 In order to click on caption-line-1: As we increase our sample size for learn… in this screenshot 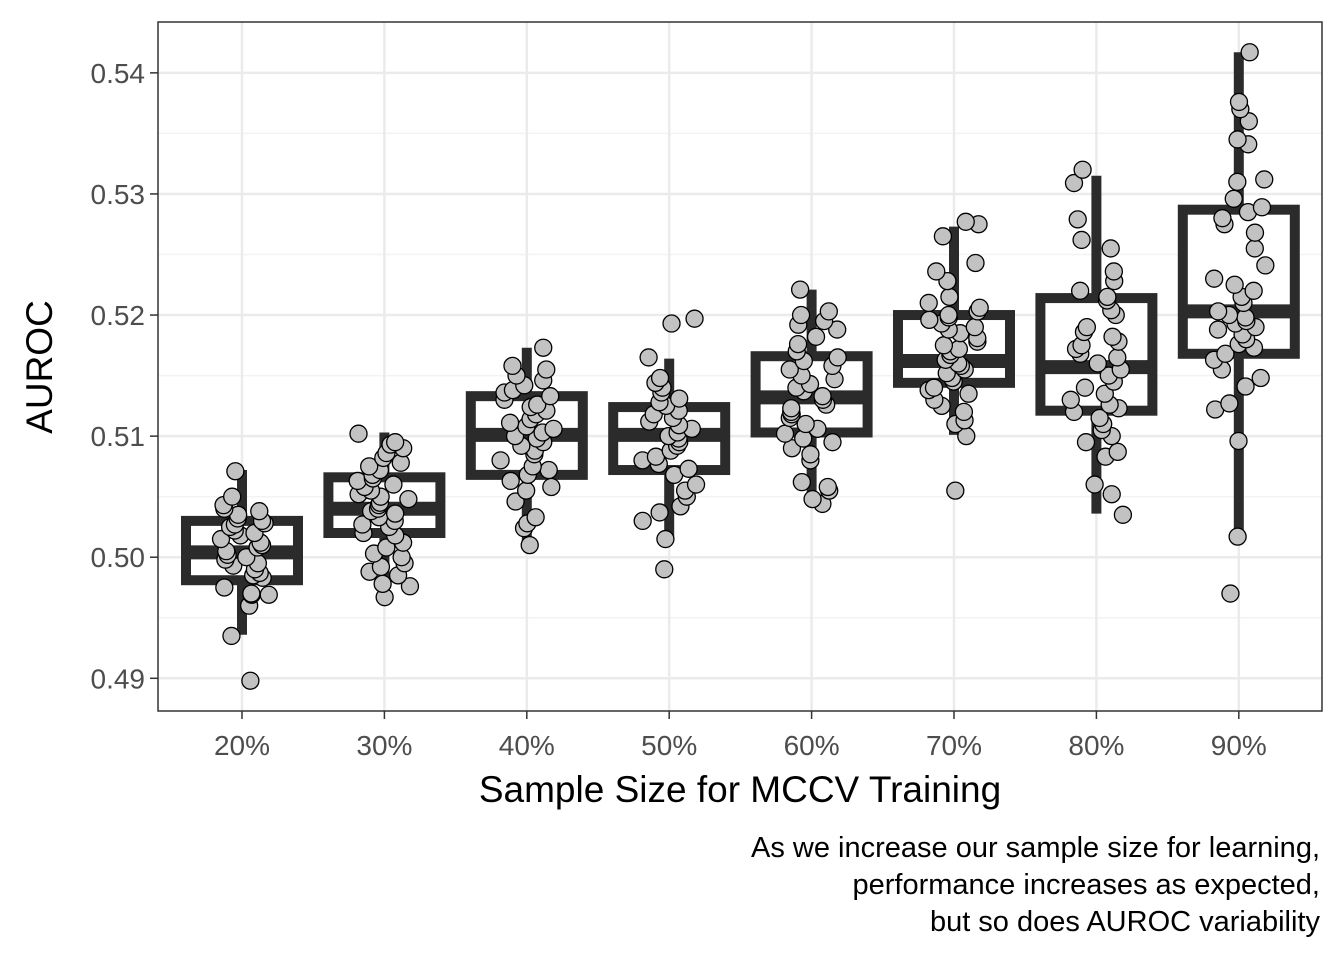, I will do `click(1035, 848)`.